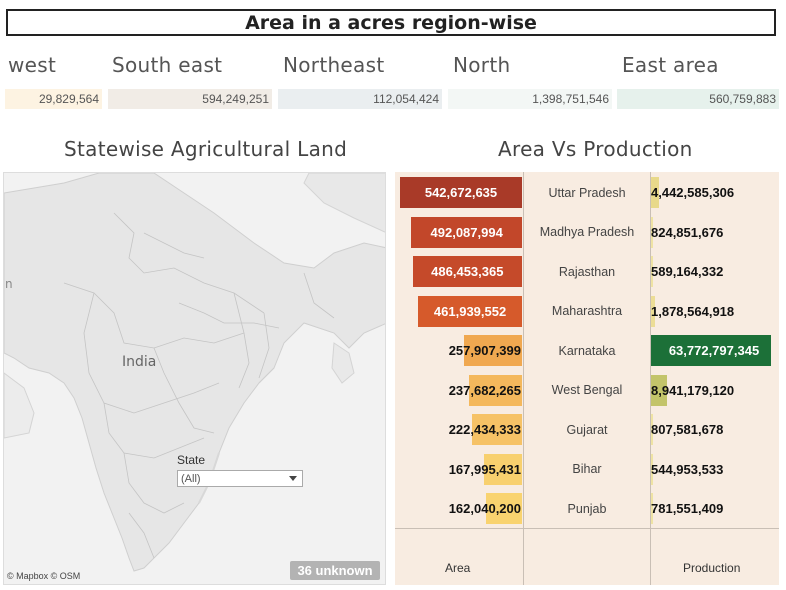 The height and width of the screenshot is (590, 786). I want to click on area-value: 461,939,552, so click(470, 311).